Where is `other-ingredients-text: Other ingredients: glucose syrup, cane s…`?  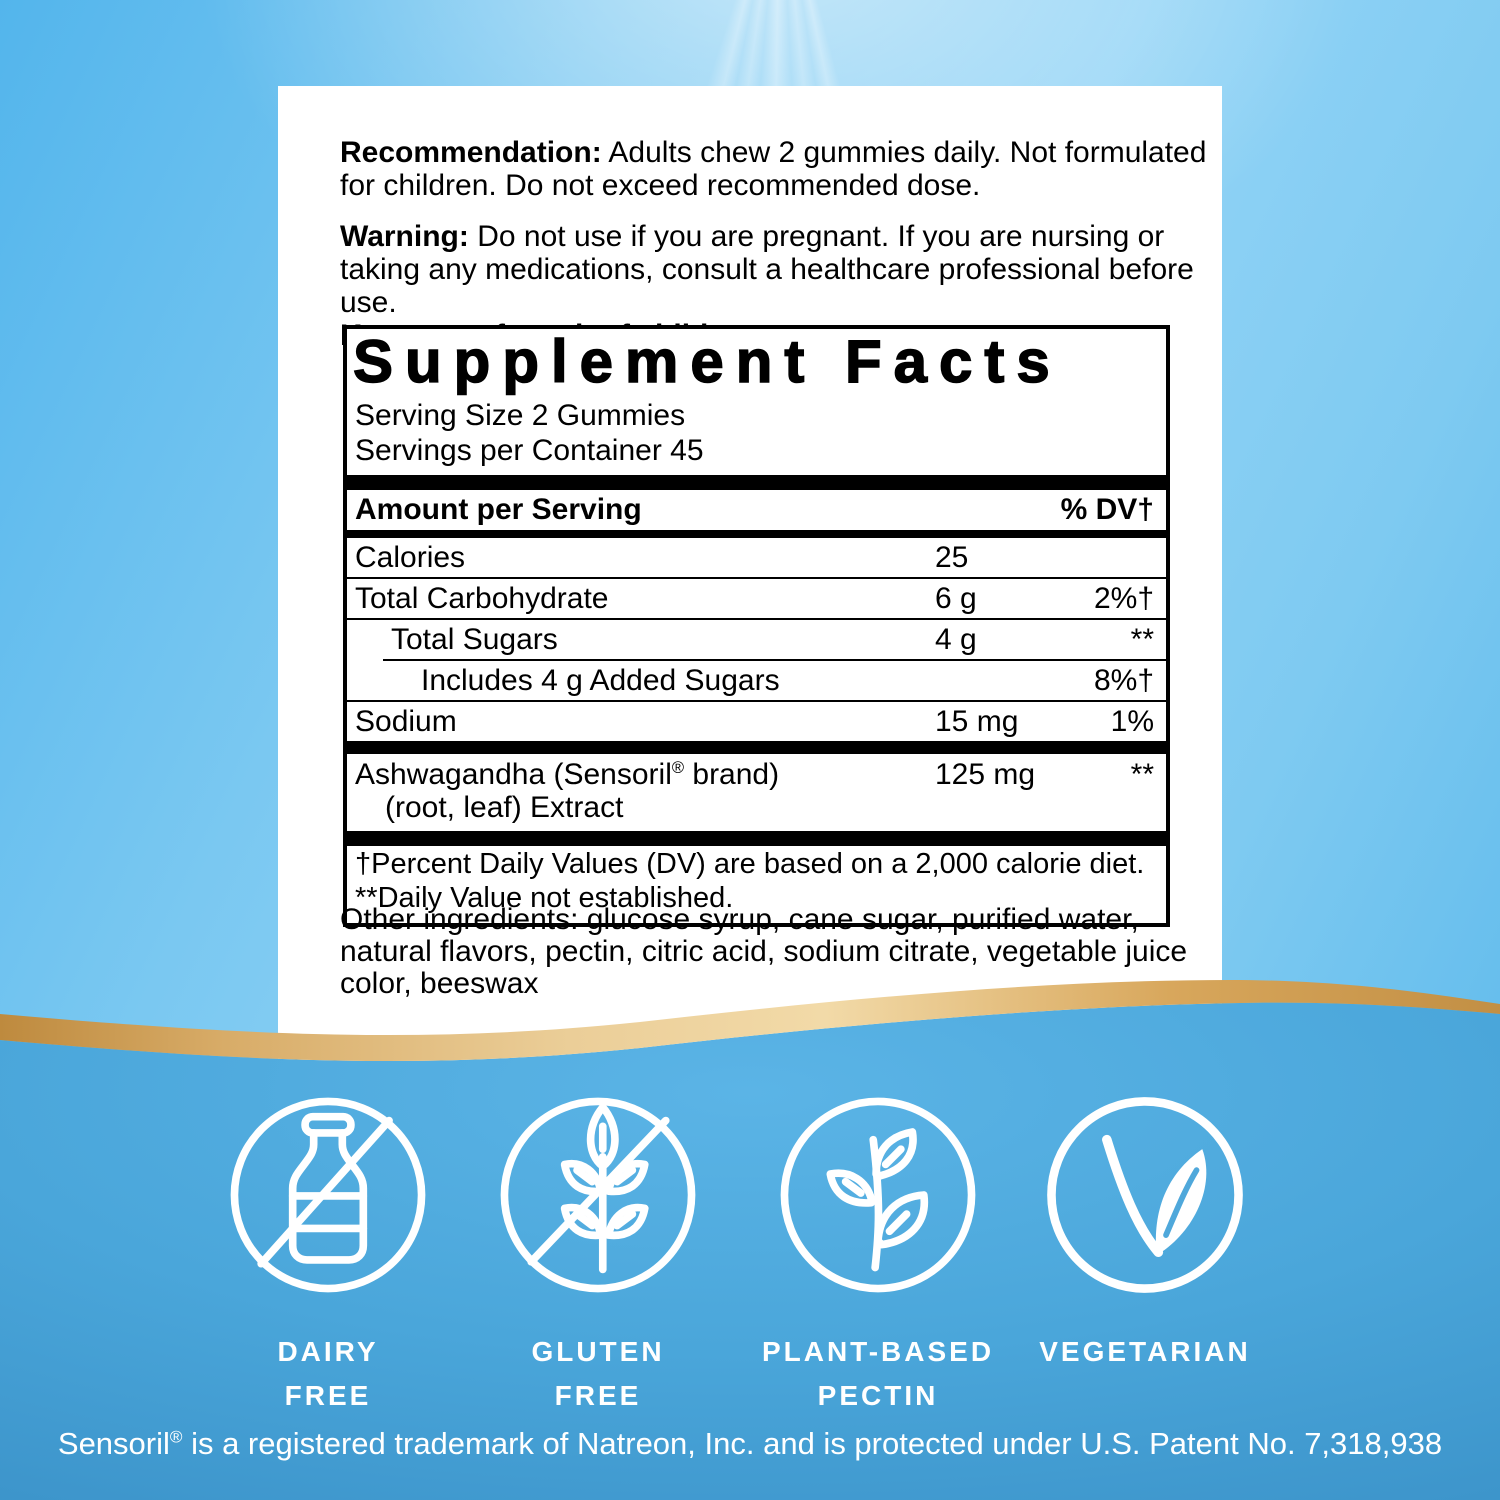
other-ingredients-text: Other ingredients: glucose syrup, cane s… is located at coordinates (764, 951).